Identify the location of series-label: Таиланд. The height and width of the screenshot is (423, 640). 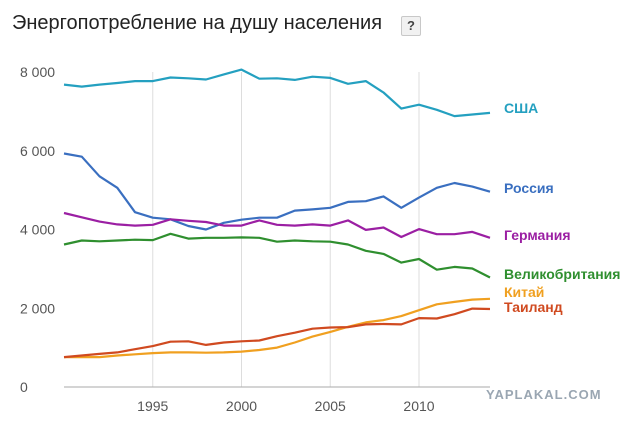
(533, 307).